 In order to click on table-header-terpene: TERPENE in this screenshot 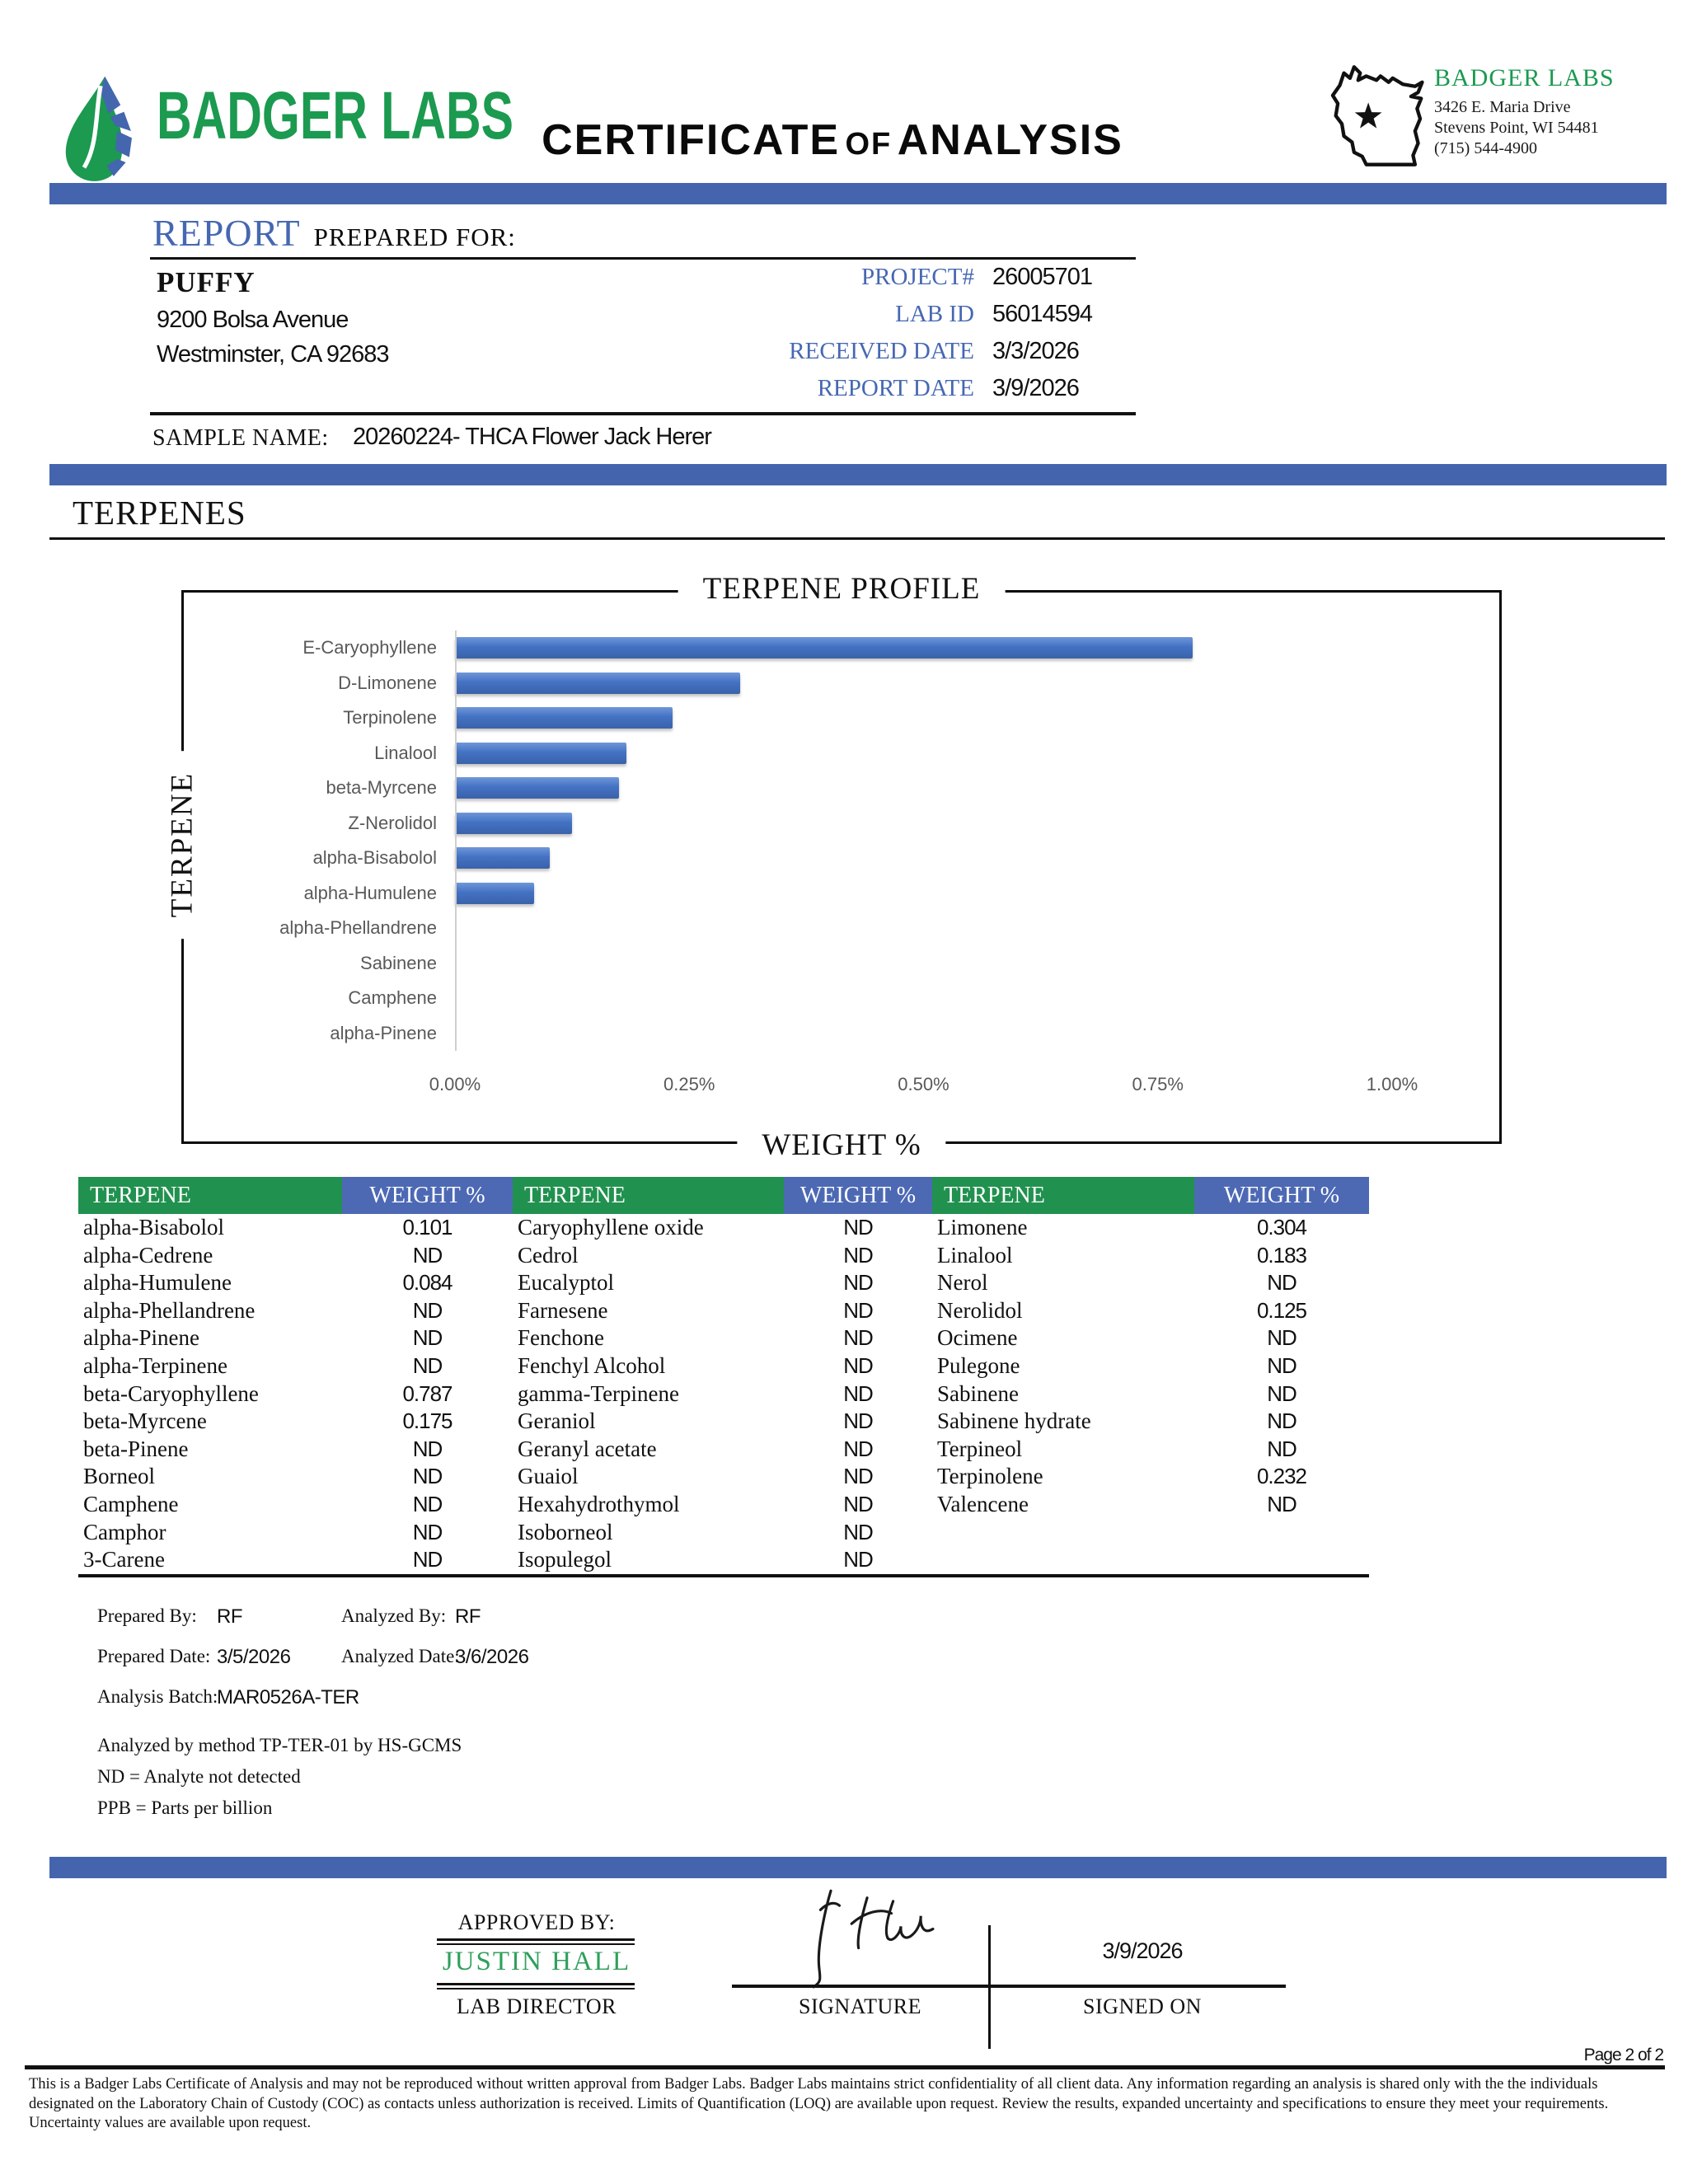, I will do `click(1063, 1195)`.